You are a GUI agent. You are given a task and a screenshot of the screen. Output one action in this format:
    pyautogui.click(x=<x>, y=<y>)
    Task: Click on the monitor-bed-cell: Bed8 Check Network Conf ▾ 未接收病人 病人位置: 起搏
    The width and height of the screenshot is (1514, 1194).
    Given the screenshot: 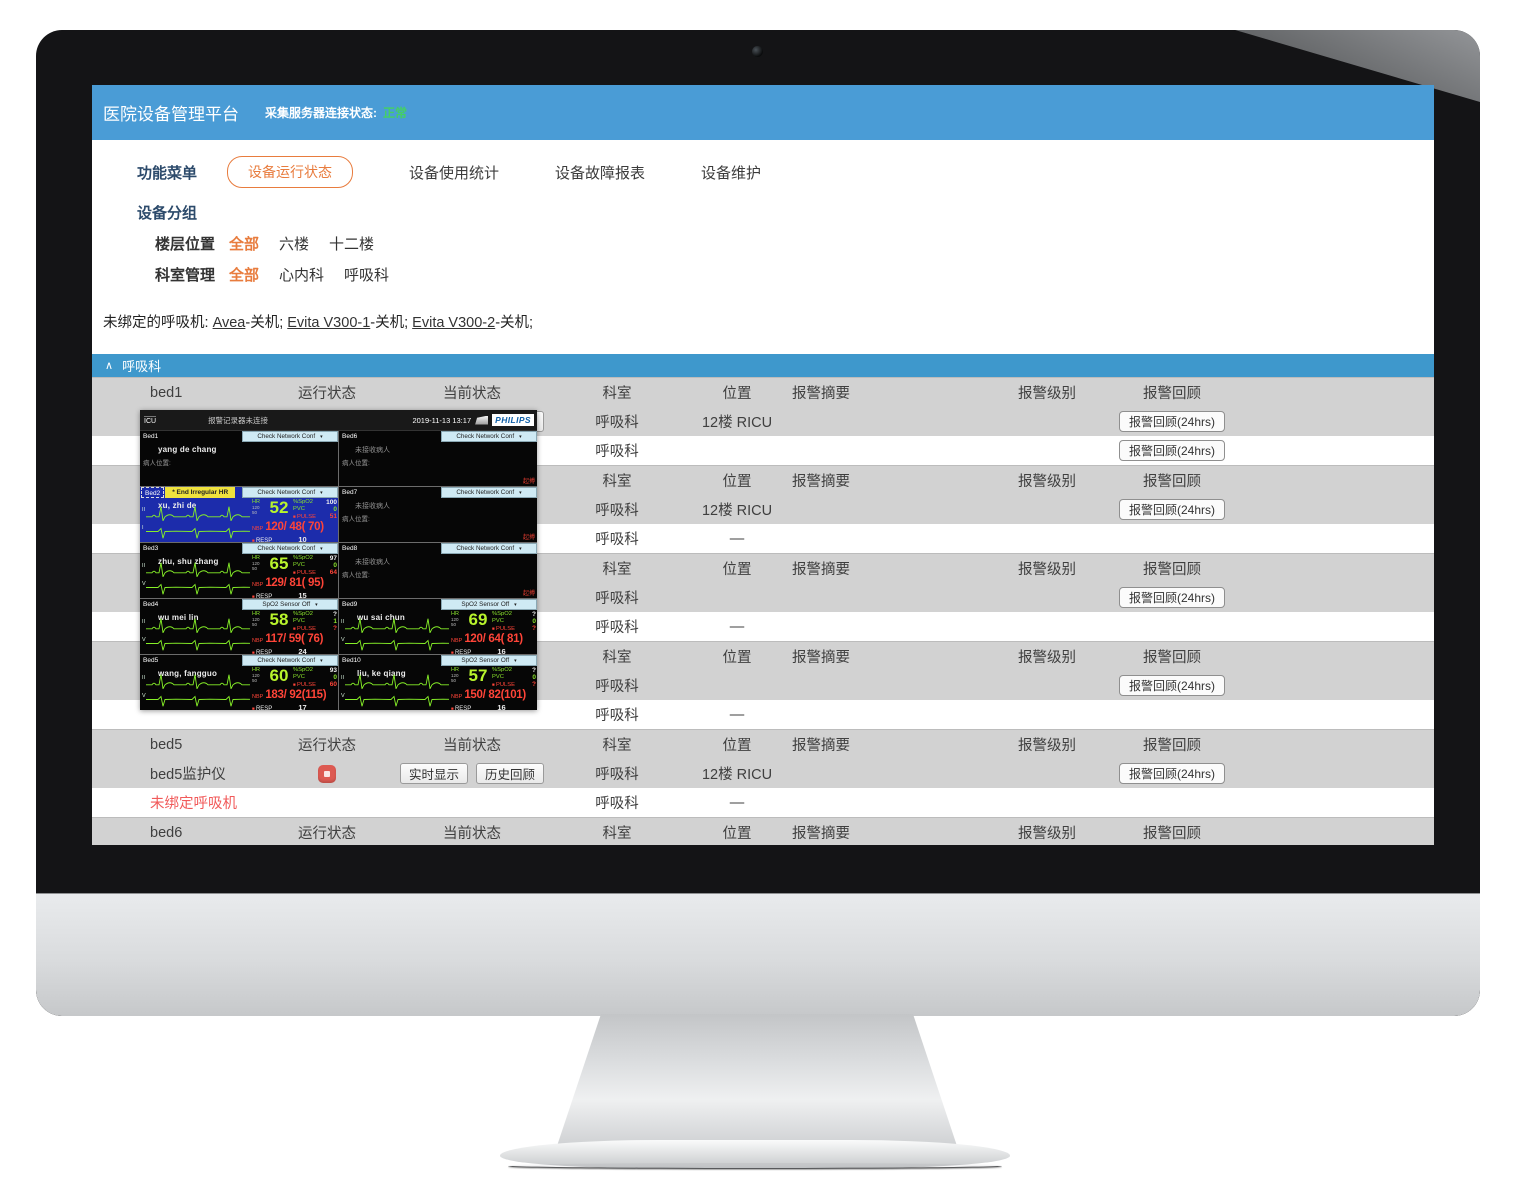 What is the action you would take?
    pyautogui.click(x=438, y=570)
    